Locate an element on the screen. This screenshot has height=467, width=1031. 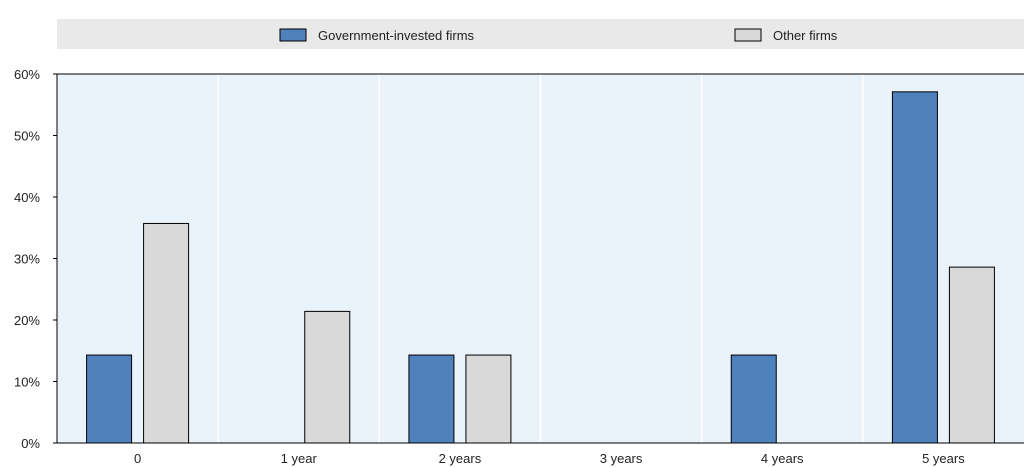
x-tick-label: 0 is located at coordinates (137, 458).